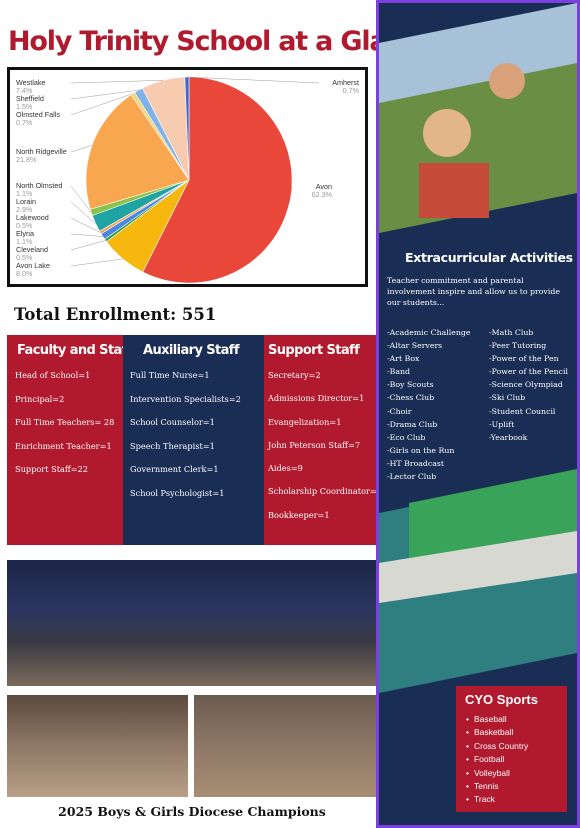 Image resolution: width=580 pixels, height=828 pixels. I want to click on pie-label-value: 62.3%, so click(321, 194).